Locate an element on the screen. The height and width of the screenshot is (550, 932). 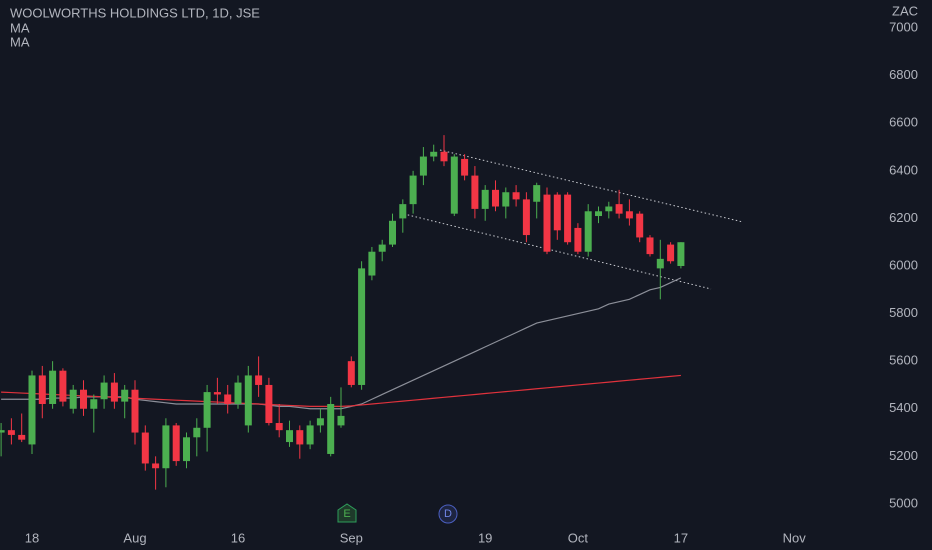
y-tick-label: 5000 is located at coordinates (903, 502).